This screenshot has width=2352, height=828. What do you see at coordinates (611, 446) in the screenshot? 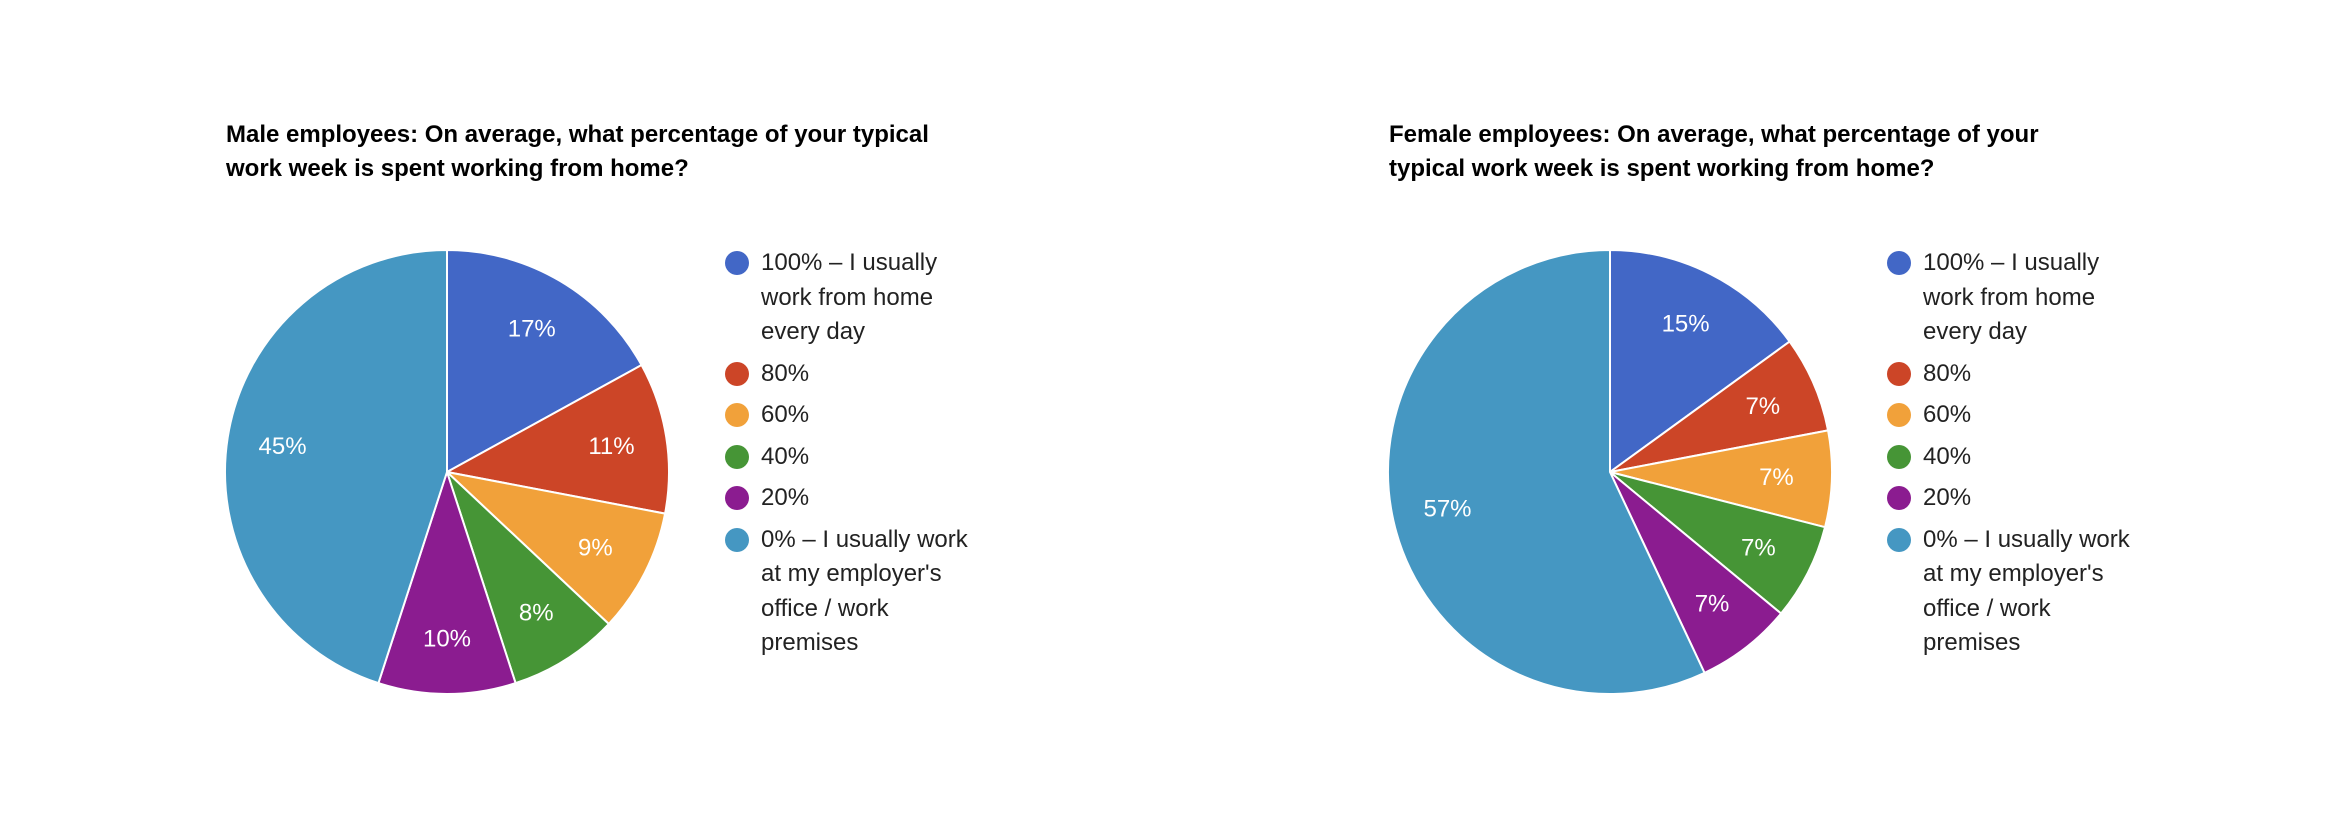
I see `slice-data-label: 11%` at bounding box center [611, 446].